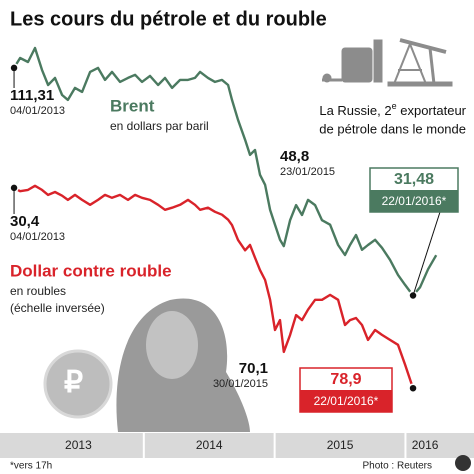 This screenshot has height=474, width=474. I want to click on note-sup: e, so click(394, 106).